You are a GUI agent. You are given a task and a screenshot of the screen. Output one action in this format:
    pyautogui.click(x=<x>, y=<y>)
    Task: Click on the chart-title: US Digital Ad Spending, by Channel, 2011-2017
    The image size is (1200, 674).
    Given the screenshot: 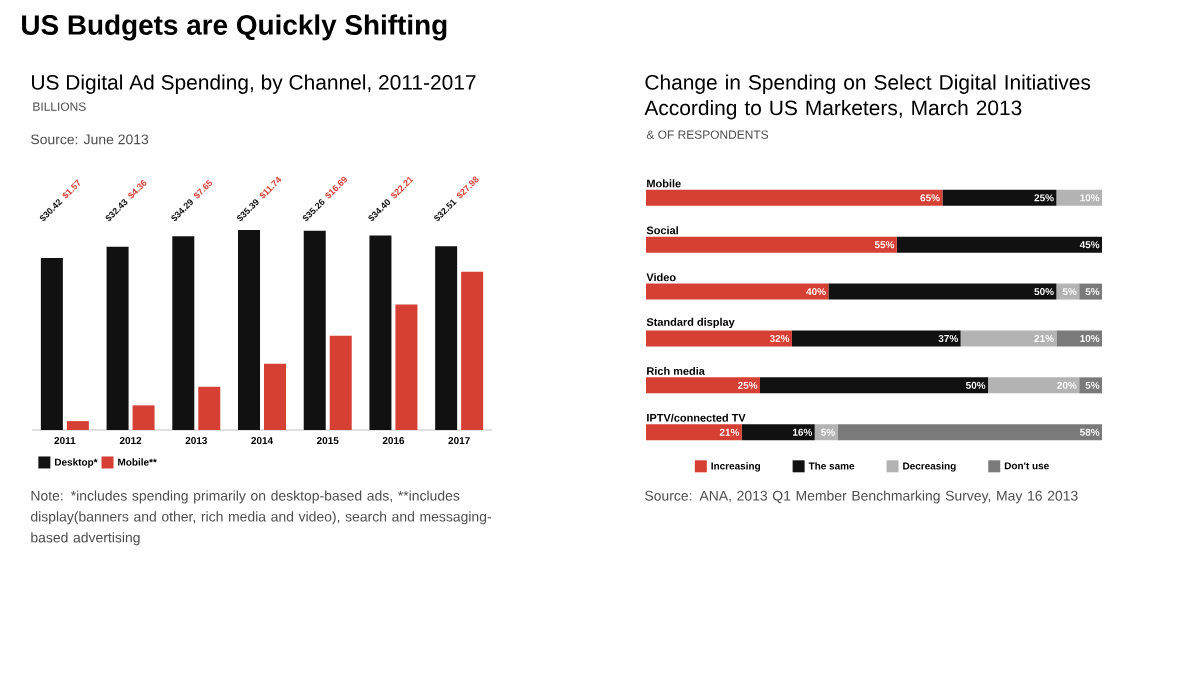 What is the action you would take?
    pyautogui.click(x=254, y=84)
    